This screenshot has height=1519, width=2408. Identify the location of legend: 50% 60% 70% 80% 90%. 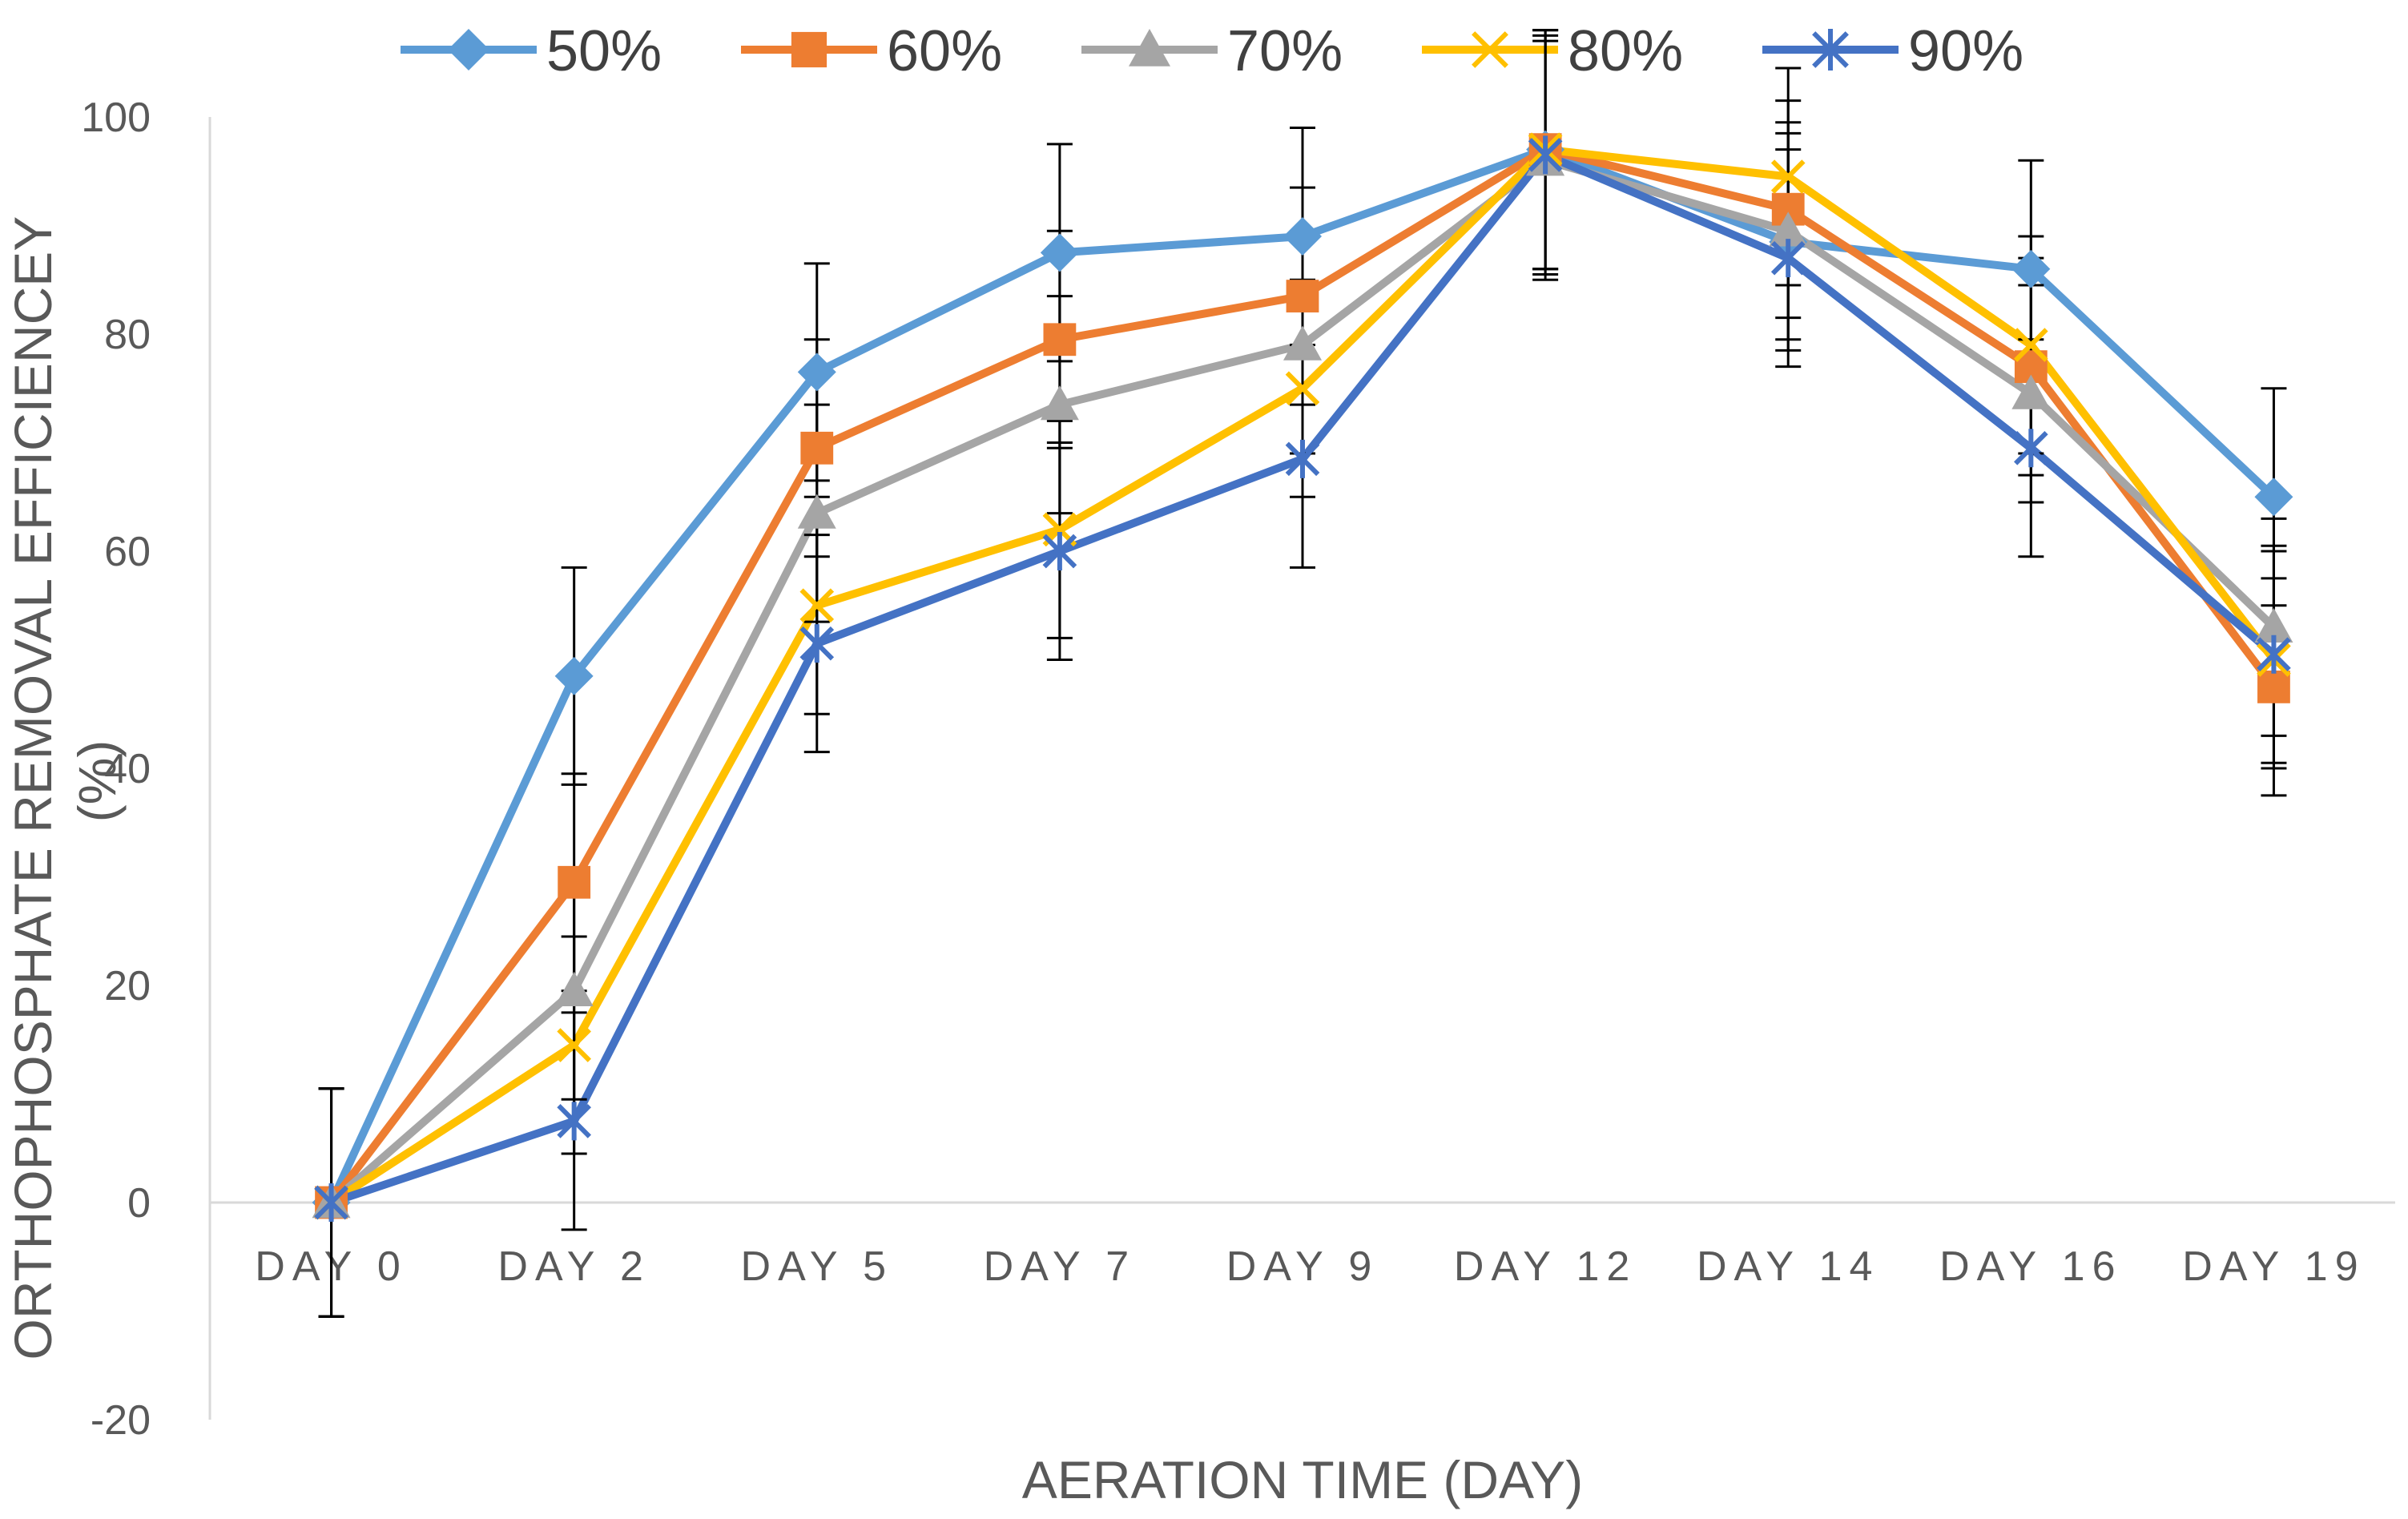
(1212, 51).